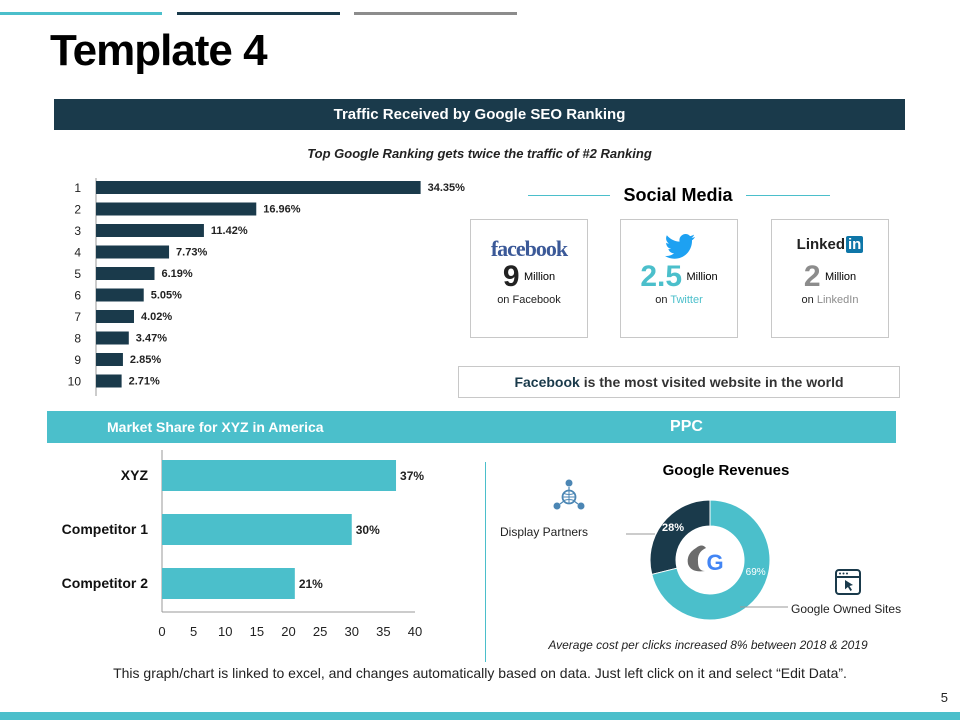 This screenshot has height=720, width=960. I want to click on page-number: 5, so click(944, 697).